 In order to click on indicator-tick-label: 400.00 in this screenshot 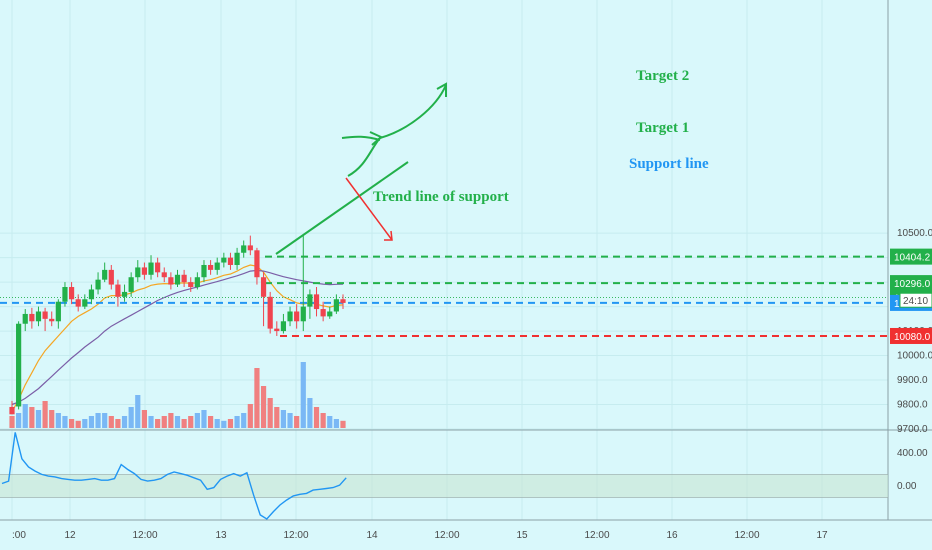, I will do `click(912, 453)`.